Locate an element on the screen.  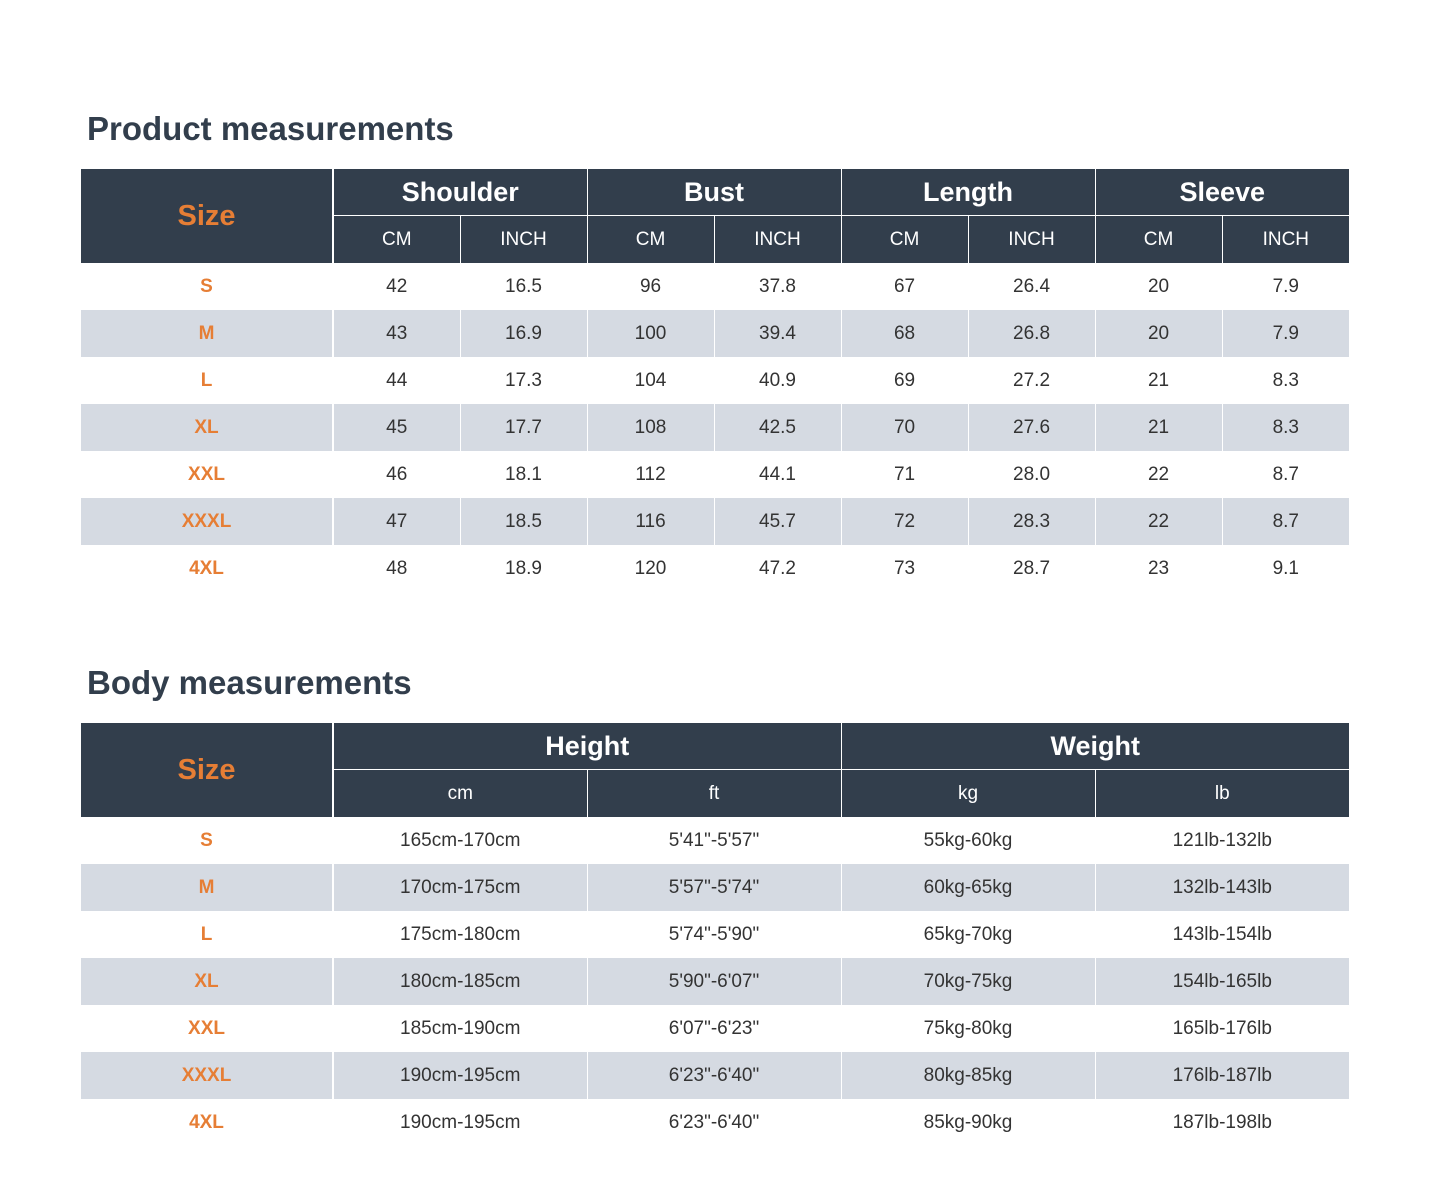
measurement-cell: 143lb-154lb is located at coordinates (1222, 934).